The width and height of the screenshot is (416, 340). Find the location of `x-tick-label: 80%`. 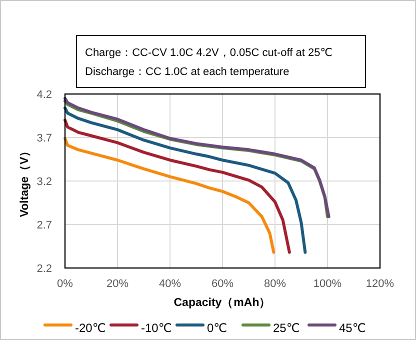

x-tick-label: 80% is located at coordinates (275, 284).